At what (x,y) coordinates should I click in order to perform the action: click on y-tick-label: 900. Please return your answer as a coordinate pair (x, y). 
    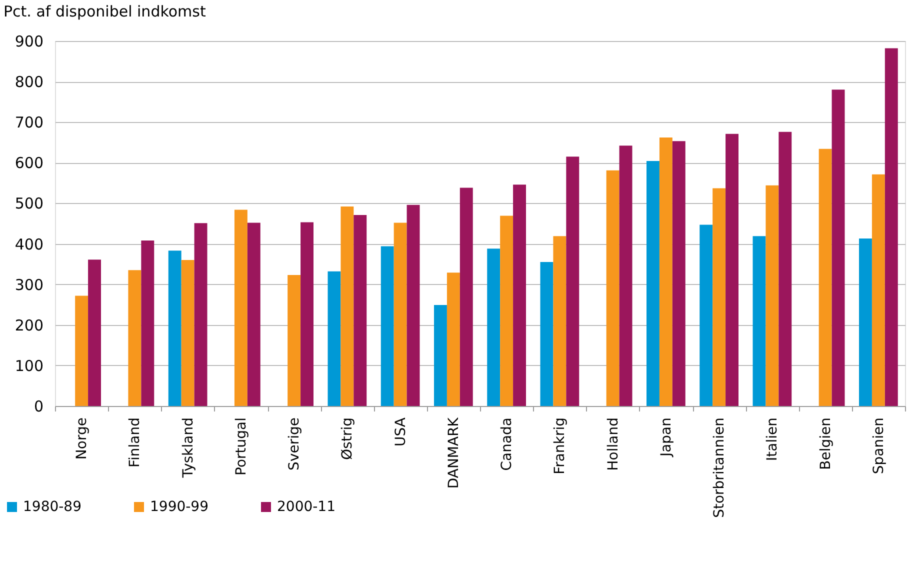
    Looking at the image, I should click on (29, 41).